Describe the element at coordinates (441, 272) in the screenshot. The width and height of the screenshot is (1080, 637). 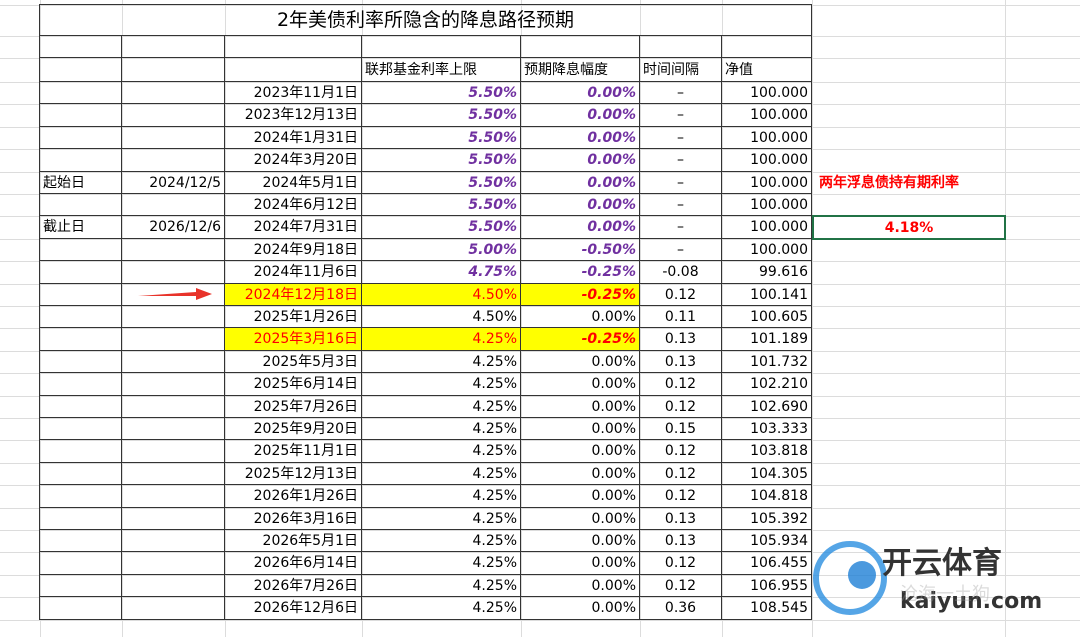
I see `rate: 4.75%` at that location.